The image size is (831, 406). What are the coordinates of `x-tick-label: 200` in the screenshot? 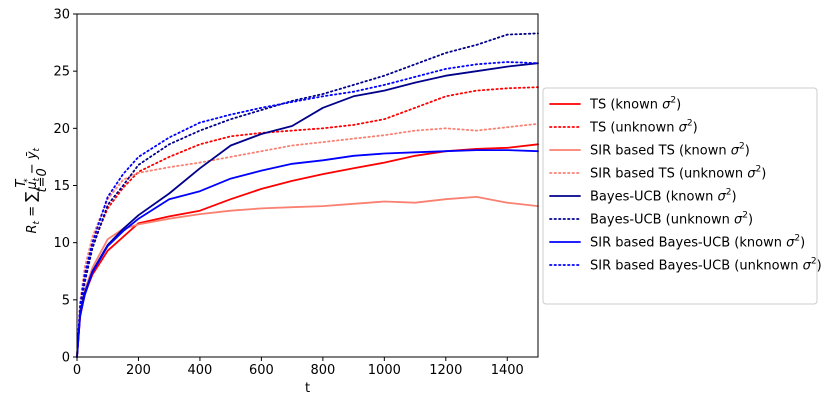 It's located at (138, 370).